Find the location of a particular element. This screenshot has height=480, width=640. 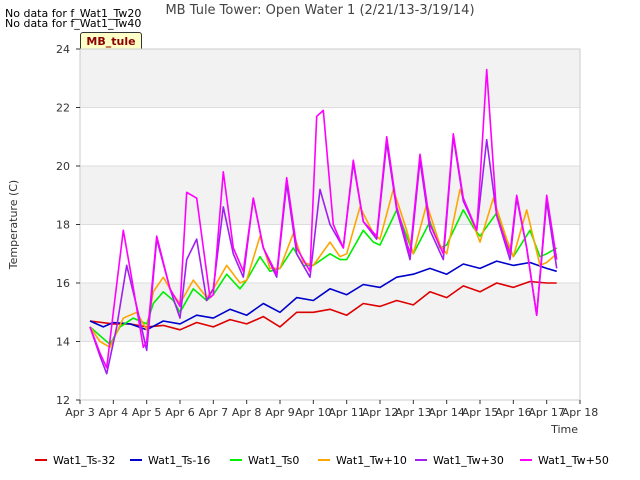

x-tick-label: Apr 6 is located at coordinates (180, 412).